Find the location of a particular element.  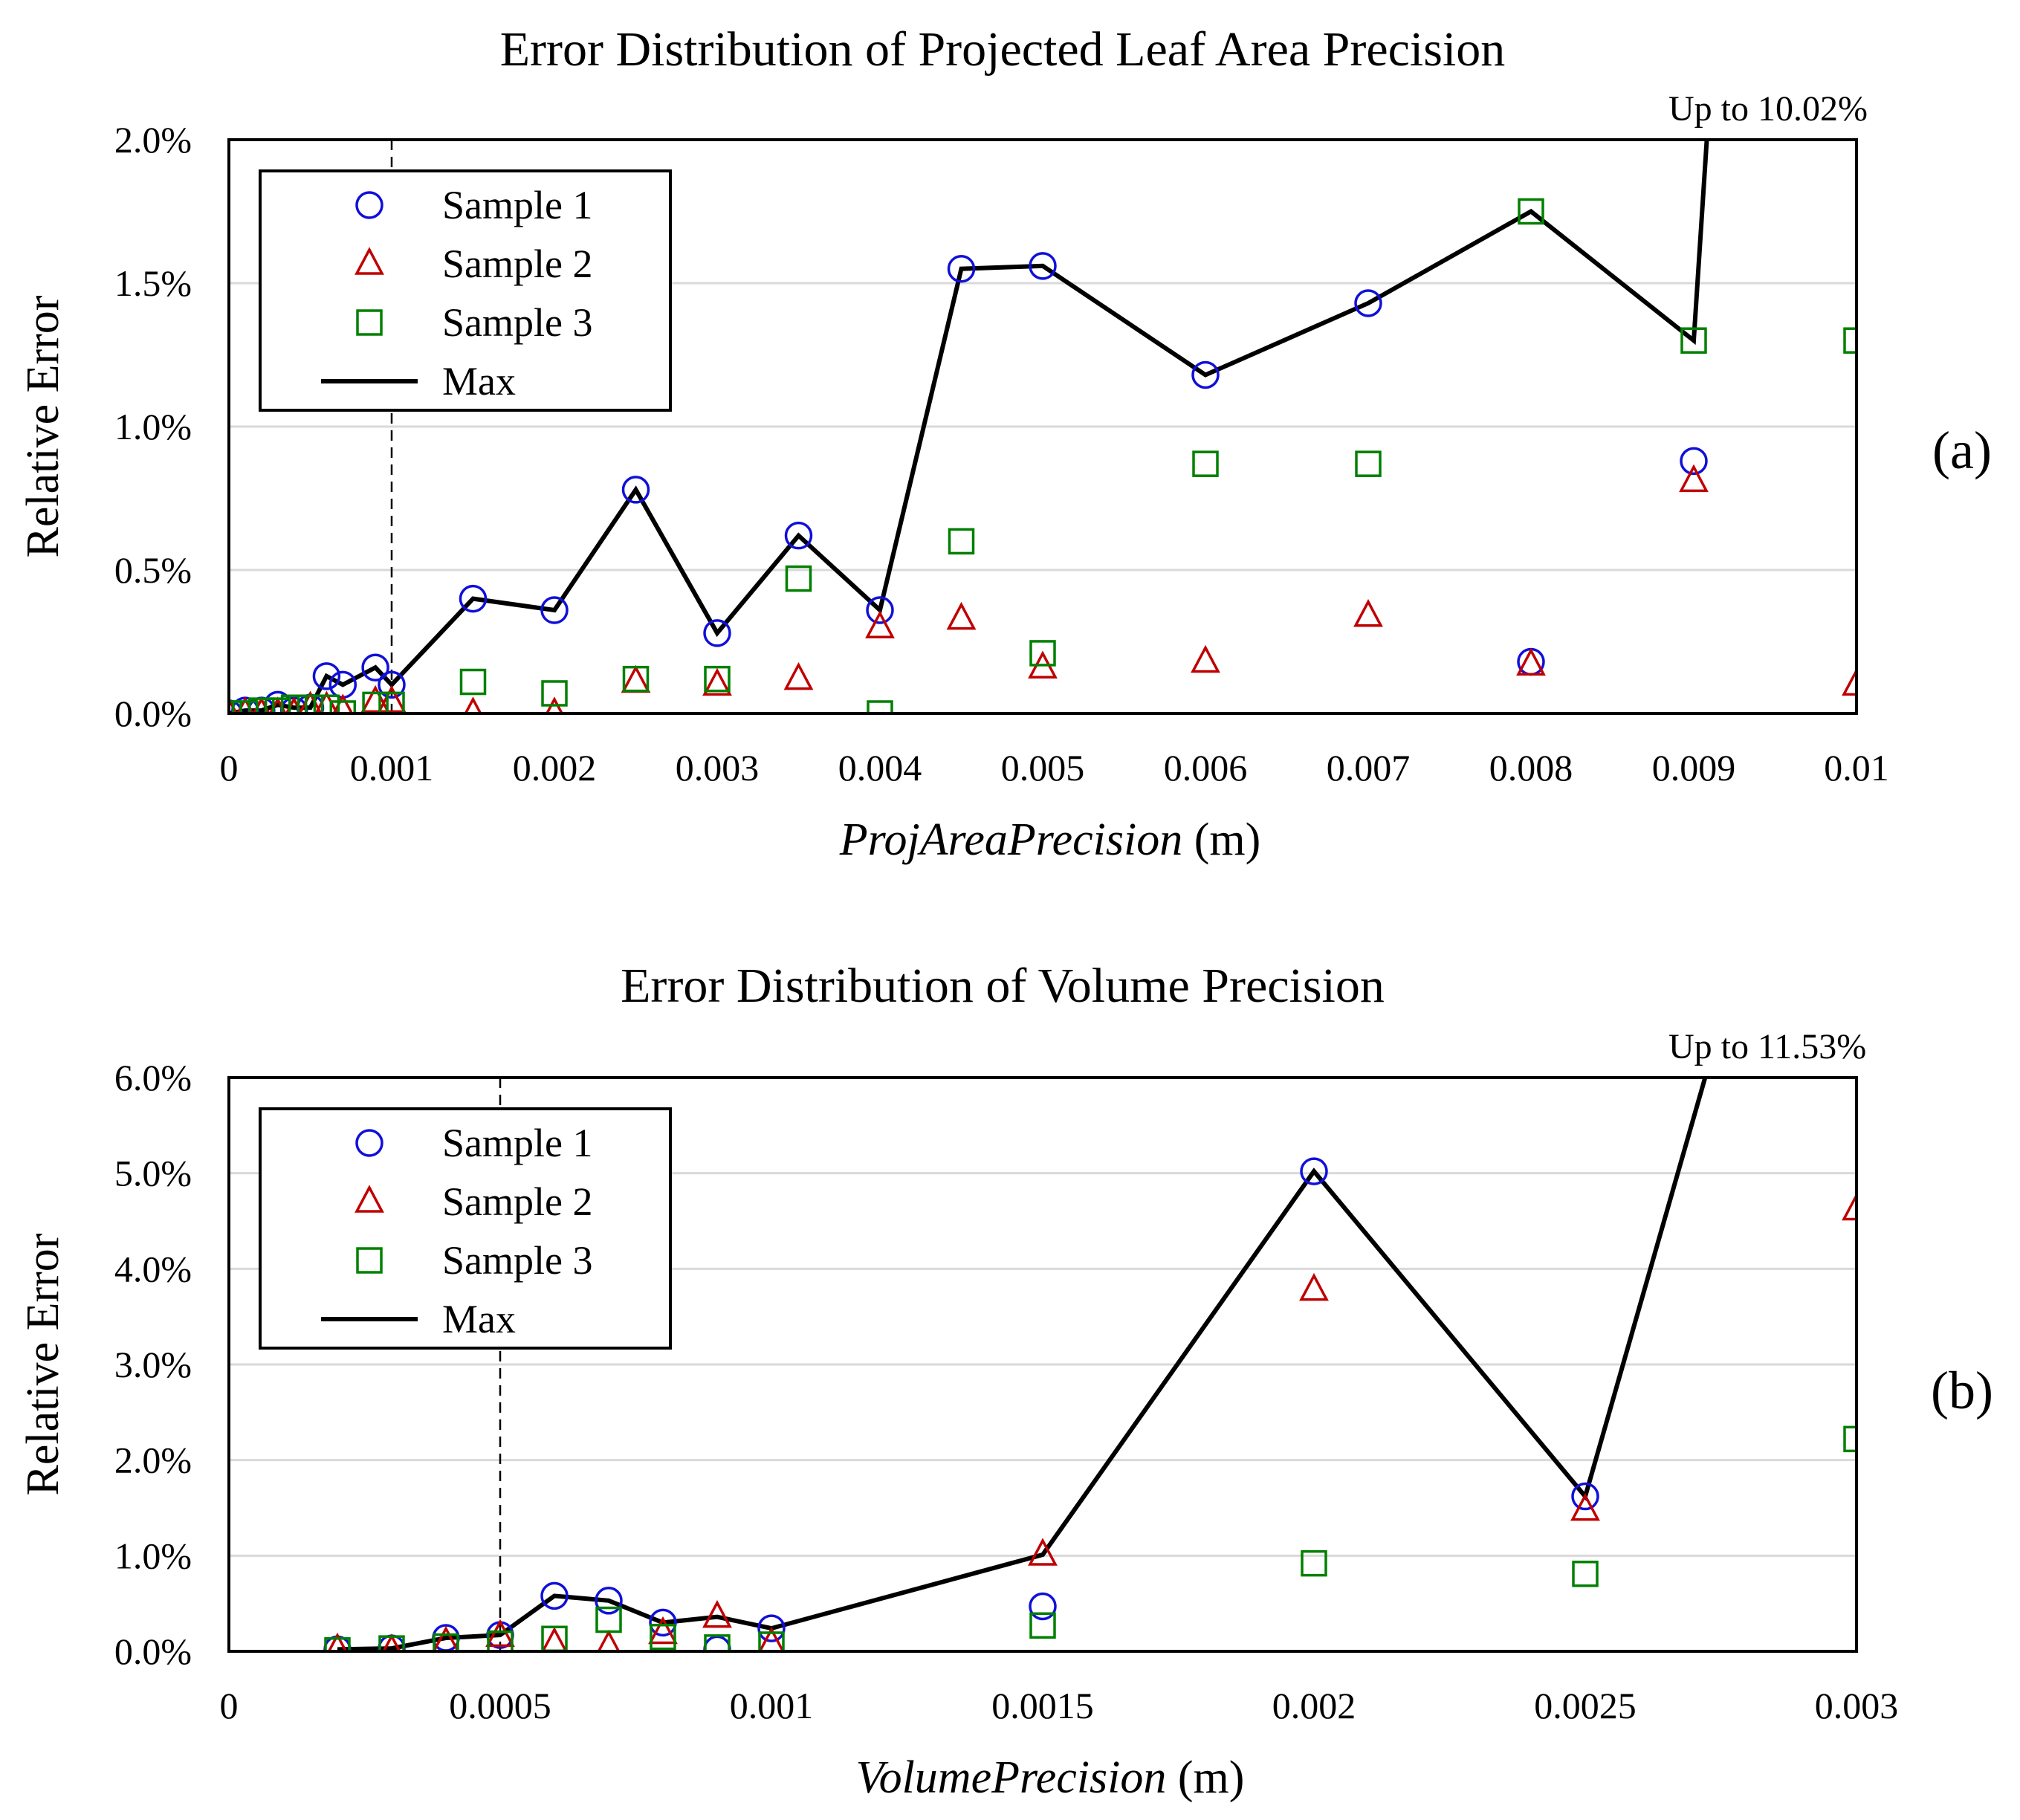

x-tick-label: 0.007 is located at coordinates (1369, 767).